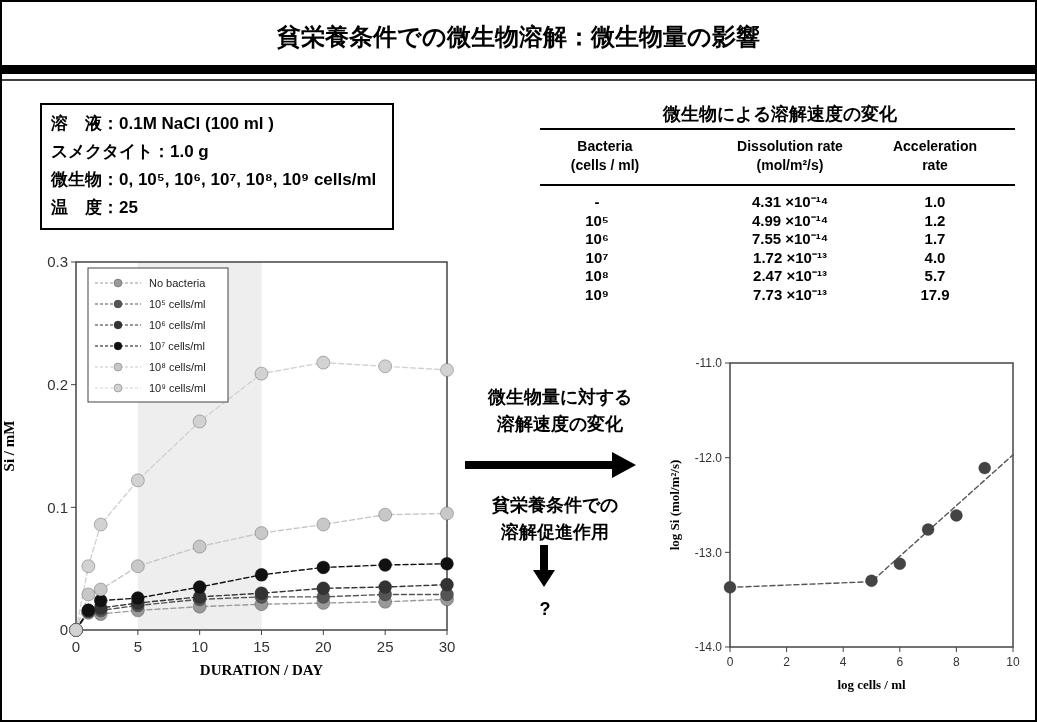 This screenshot has width=1037, height=722. Describe the element at coordinates (63, 630) in the screenshot. I see `y-tick-label: 0` at that location.